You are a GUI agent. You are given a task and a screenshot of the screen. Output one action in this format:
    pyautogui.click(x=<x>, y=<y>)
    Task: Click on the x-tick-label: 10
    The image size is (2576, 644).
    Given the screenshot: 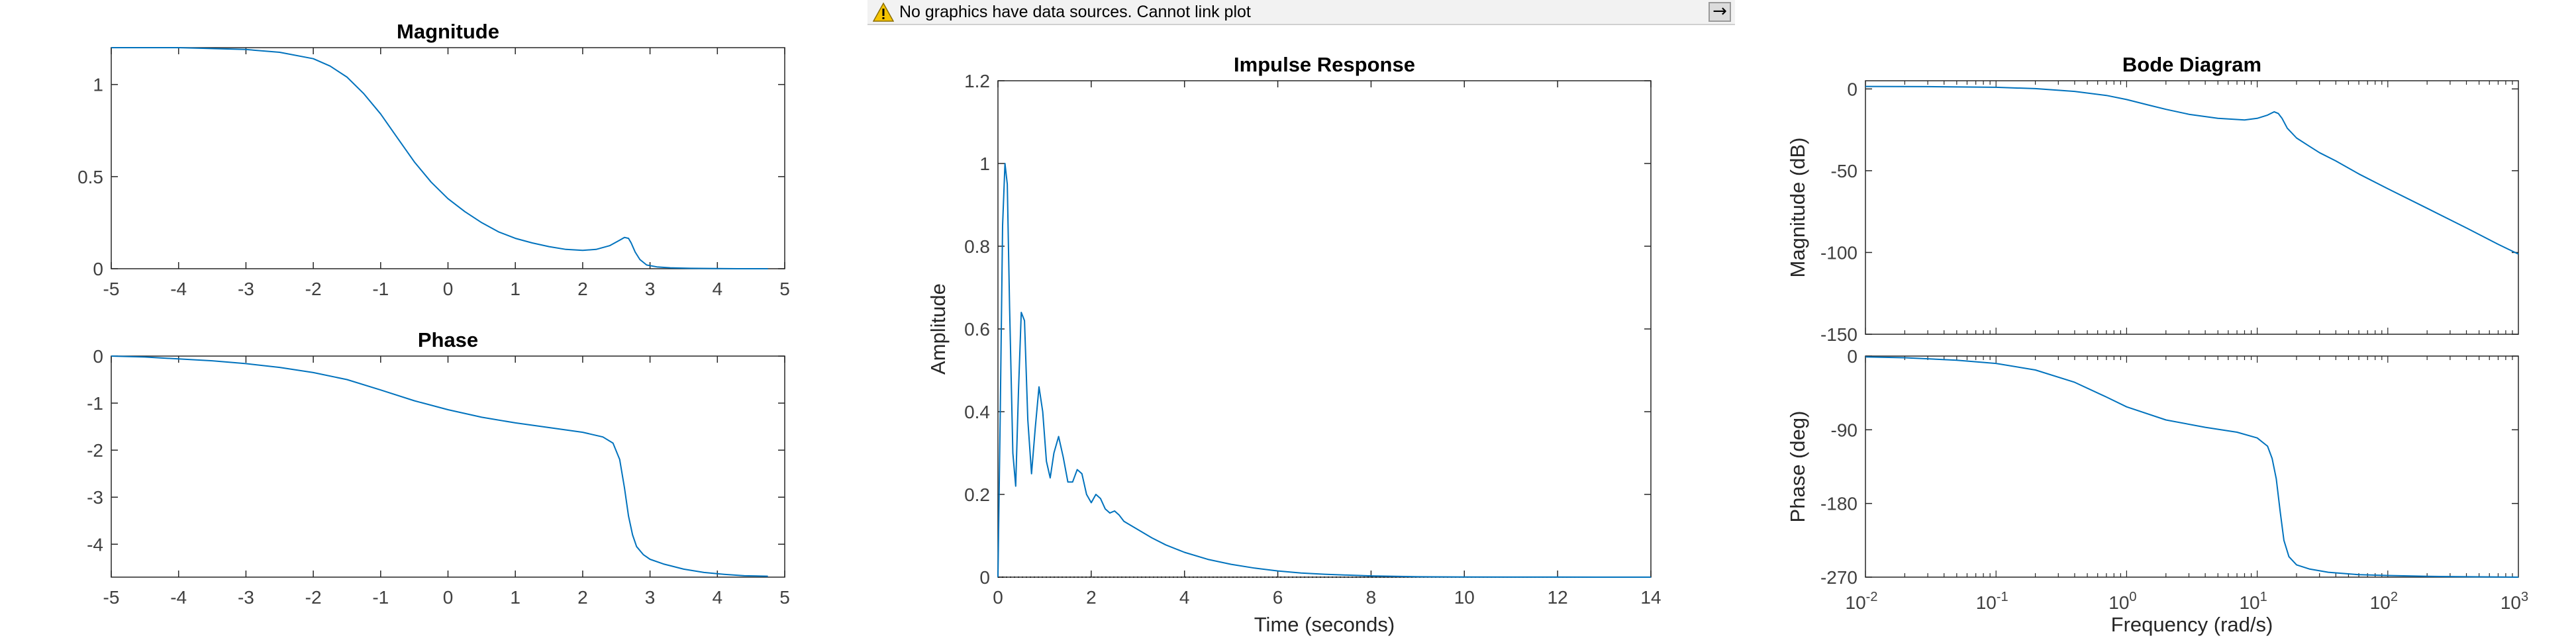 What is the action you would take?
    pyautogui.click(x=1464, y=597)
    